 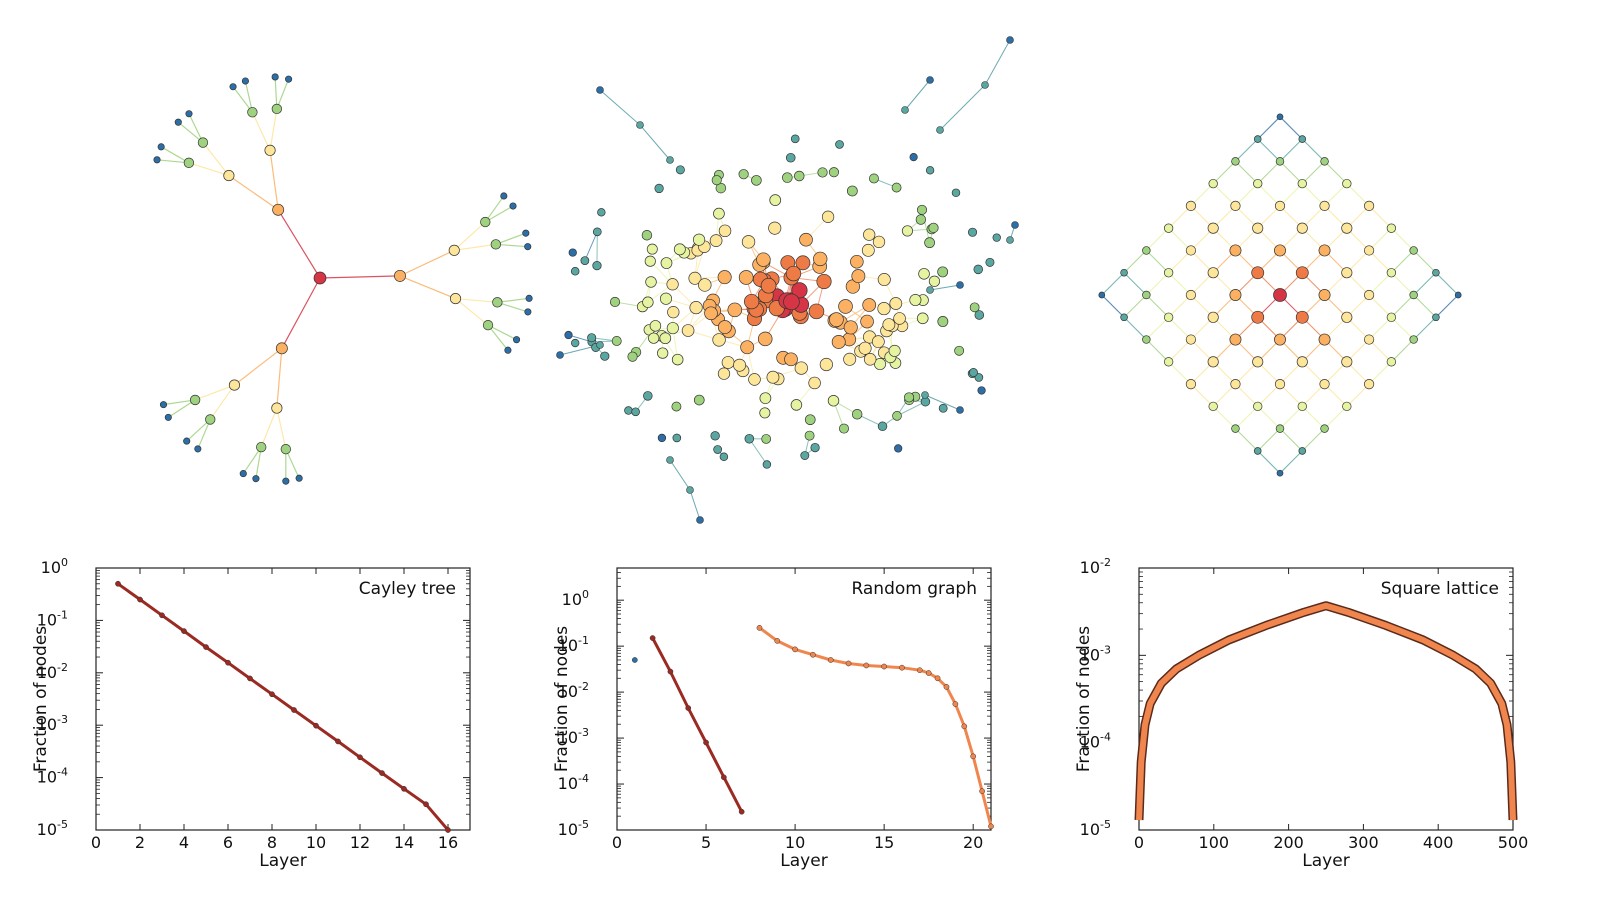 I want to click on plot-frame, so click(x=1326, y=699).